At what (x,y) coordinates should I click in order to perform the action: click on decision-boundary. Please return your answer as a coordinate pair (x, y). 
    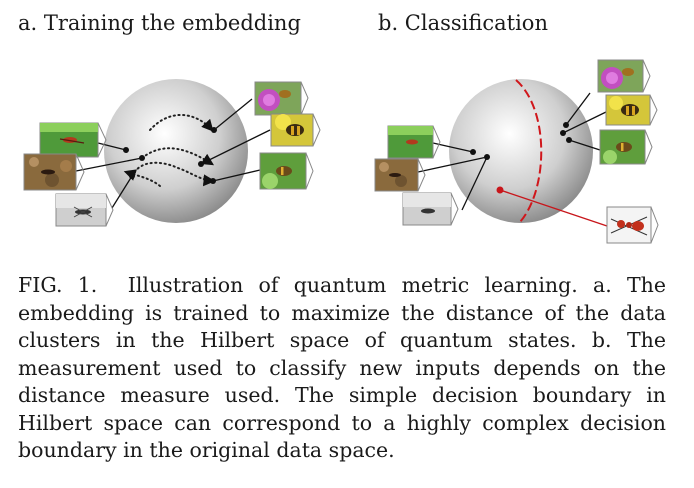
    Looking at the image, I should click on (529, 151).